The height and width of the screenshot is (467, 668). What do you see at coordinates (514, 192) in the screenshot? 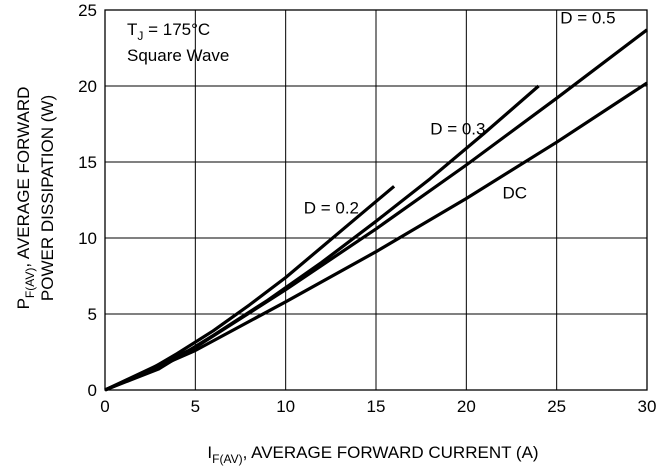
I see `curve-label: DC` at bounding box center [514, 192].